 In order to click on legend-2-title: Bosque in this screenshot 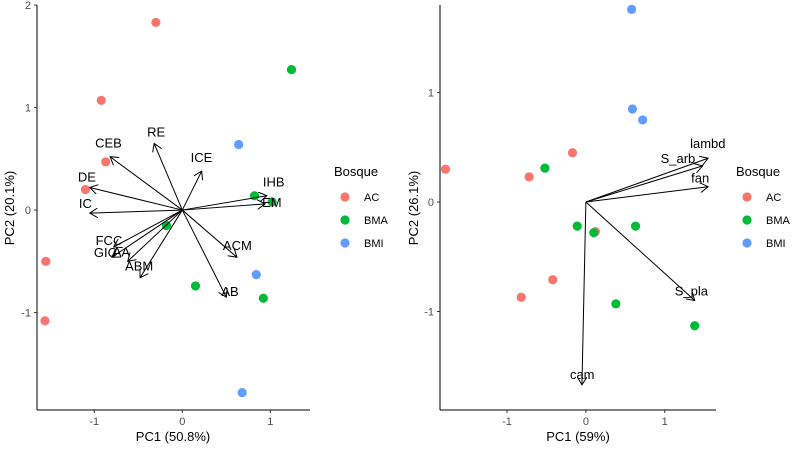, I will do `click(758, 171)`.